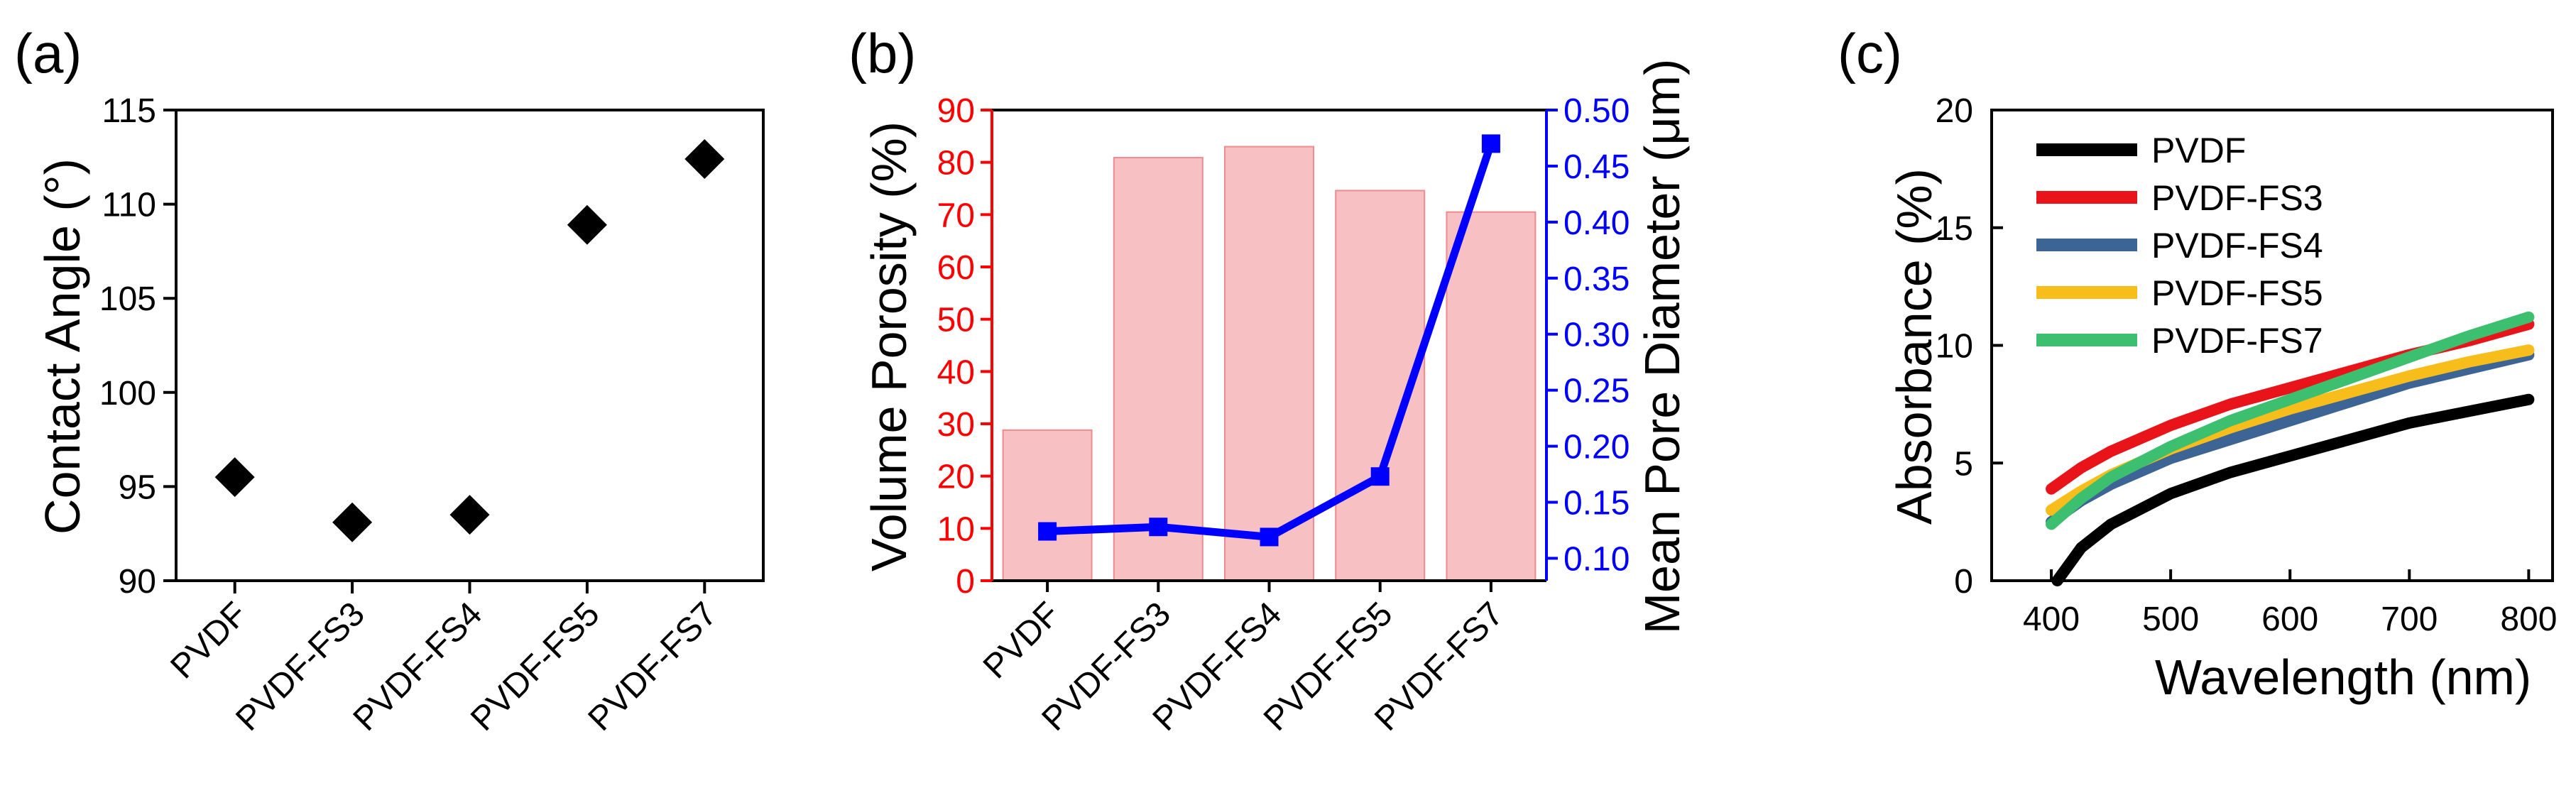 This screenshot has width=2576, height=810. I want to click on panel-c-x-tick-label: 400, so click(2051, 619).